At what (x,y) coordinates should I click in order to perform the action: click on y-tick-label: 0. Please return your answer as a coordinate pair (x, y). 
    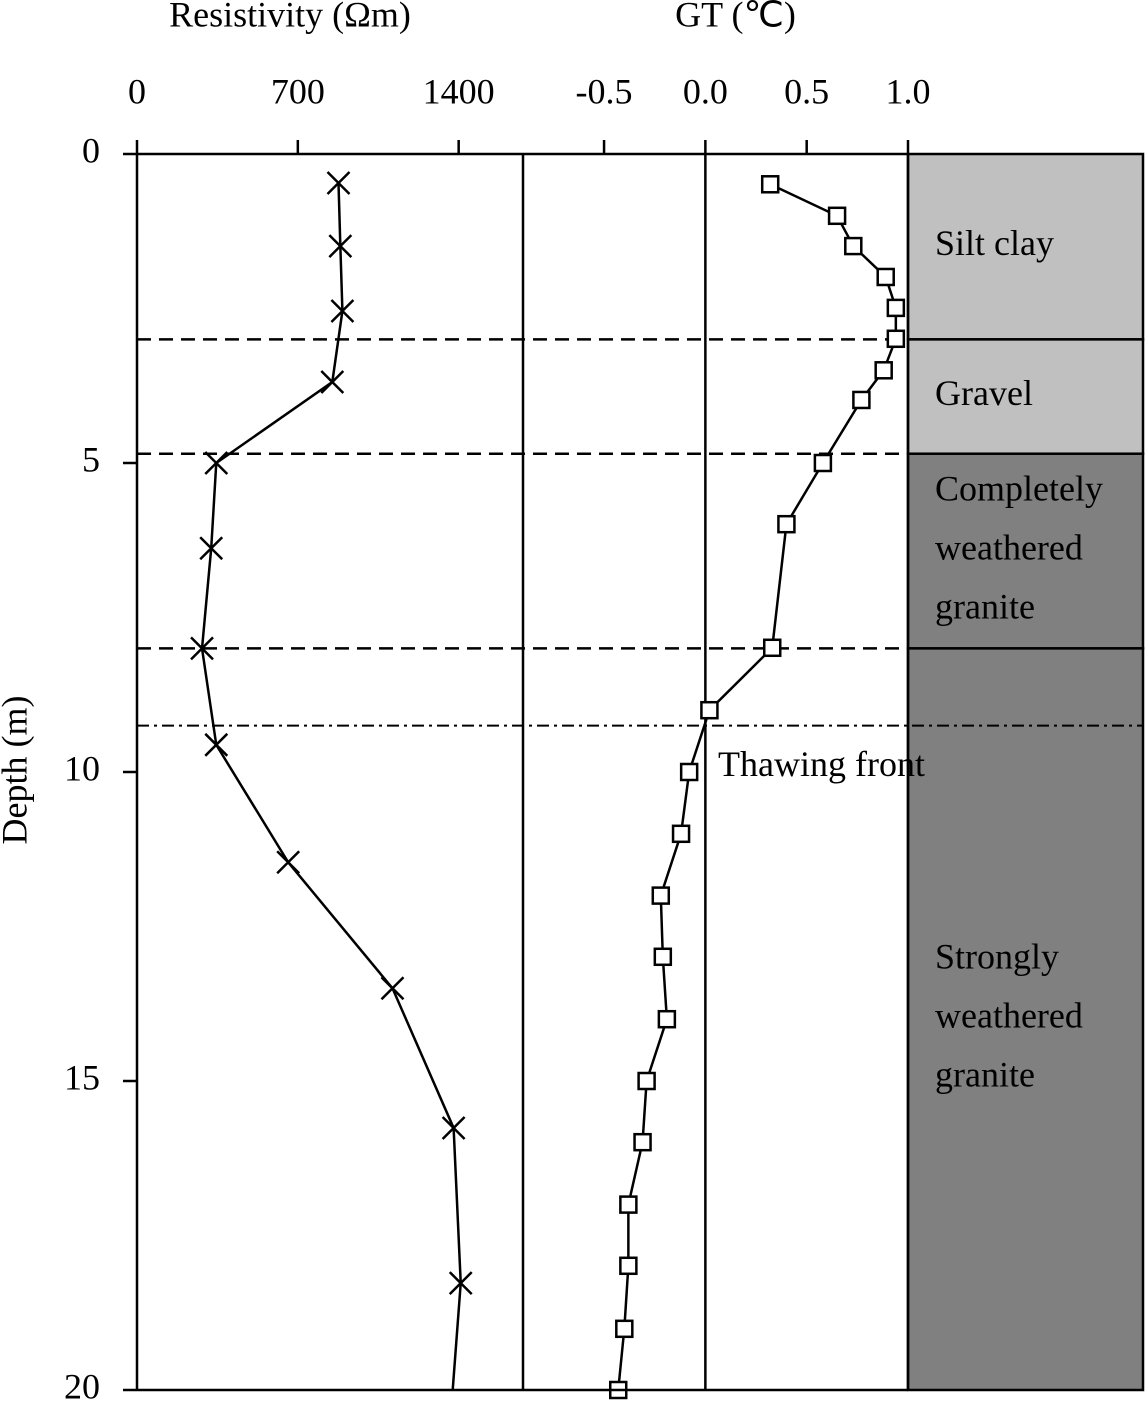
    Looking at the image, I should click on (91, 150).